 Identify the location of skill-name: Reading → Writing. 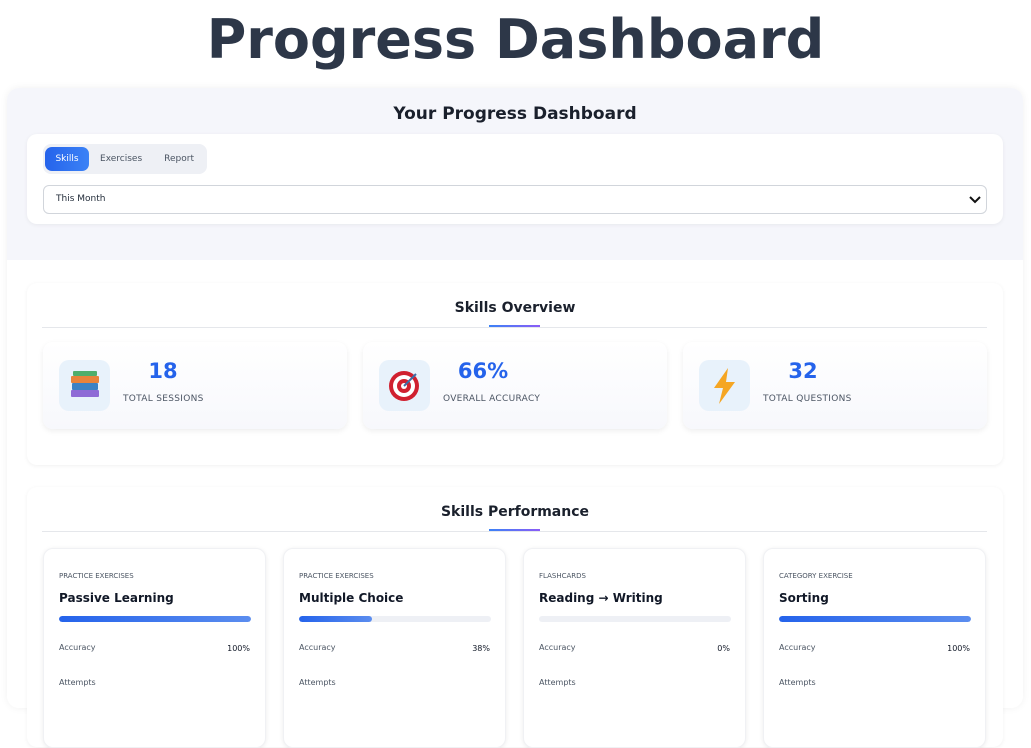
(601, 598).